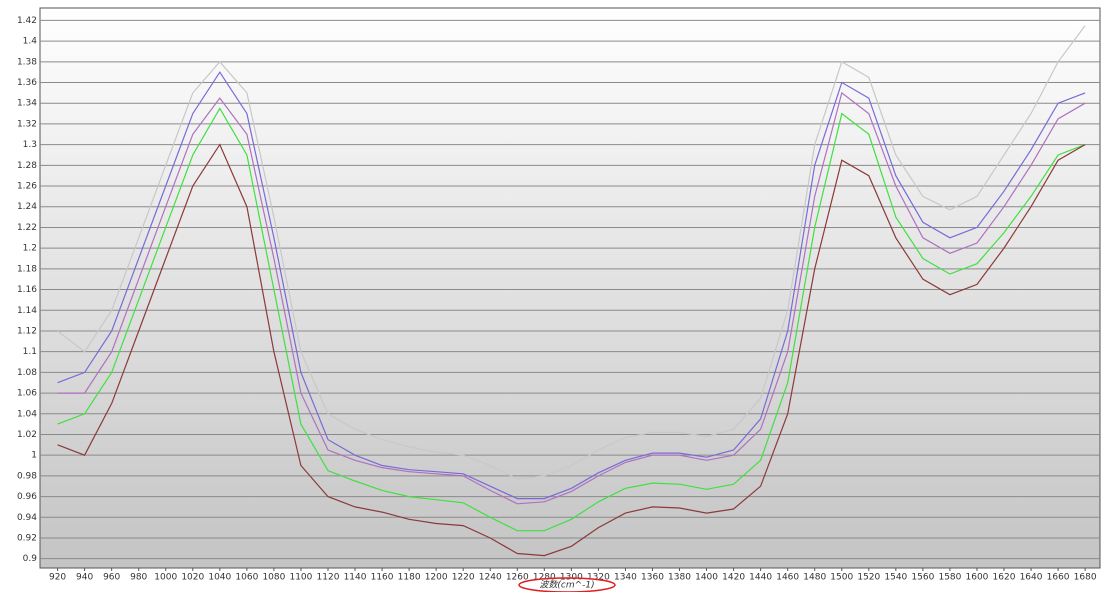  What do you see at coordinates (1085, 578) in the screenshot?
I see `x-tick-label: 1680` at bounding box center [1085, 578].